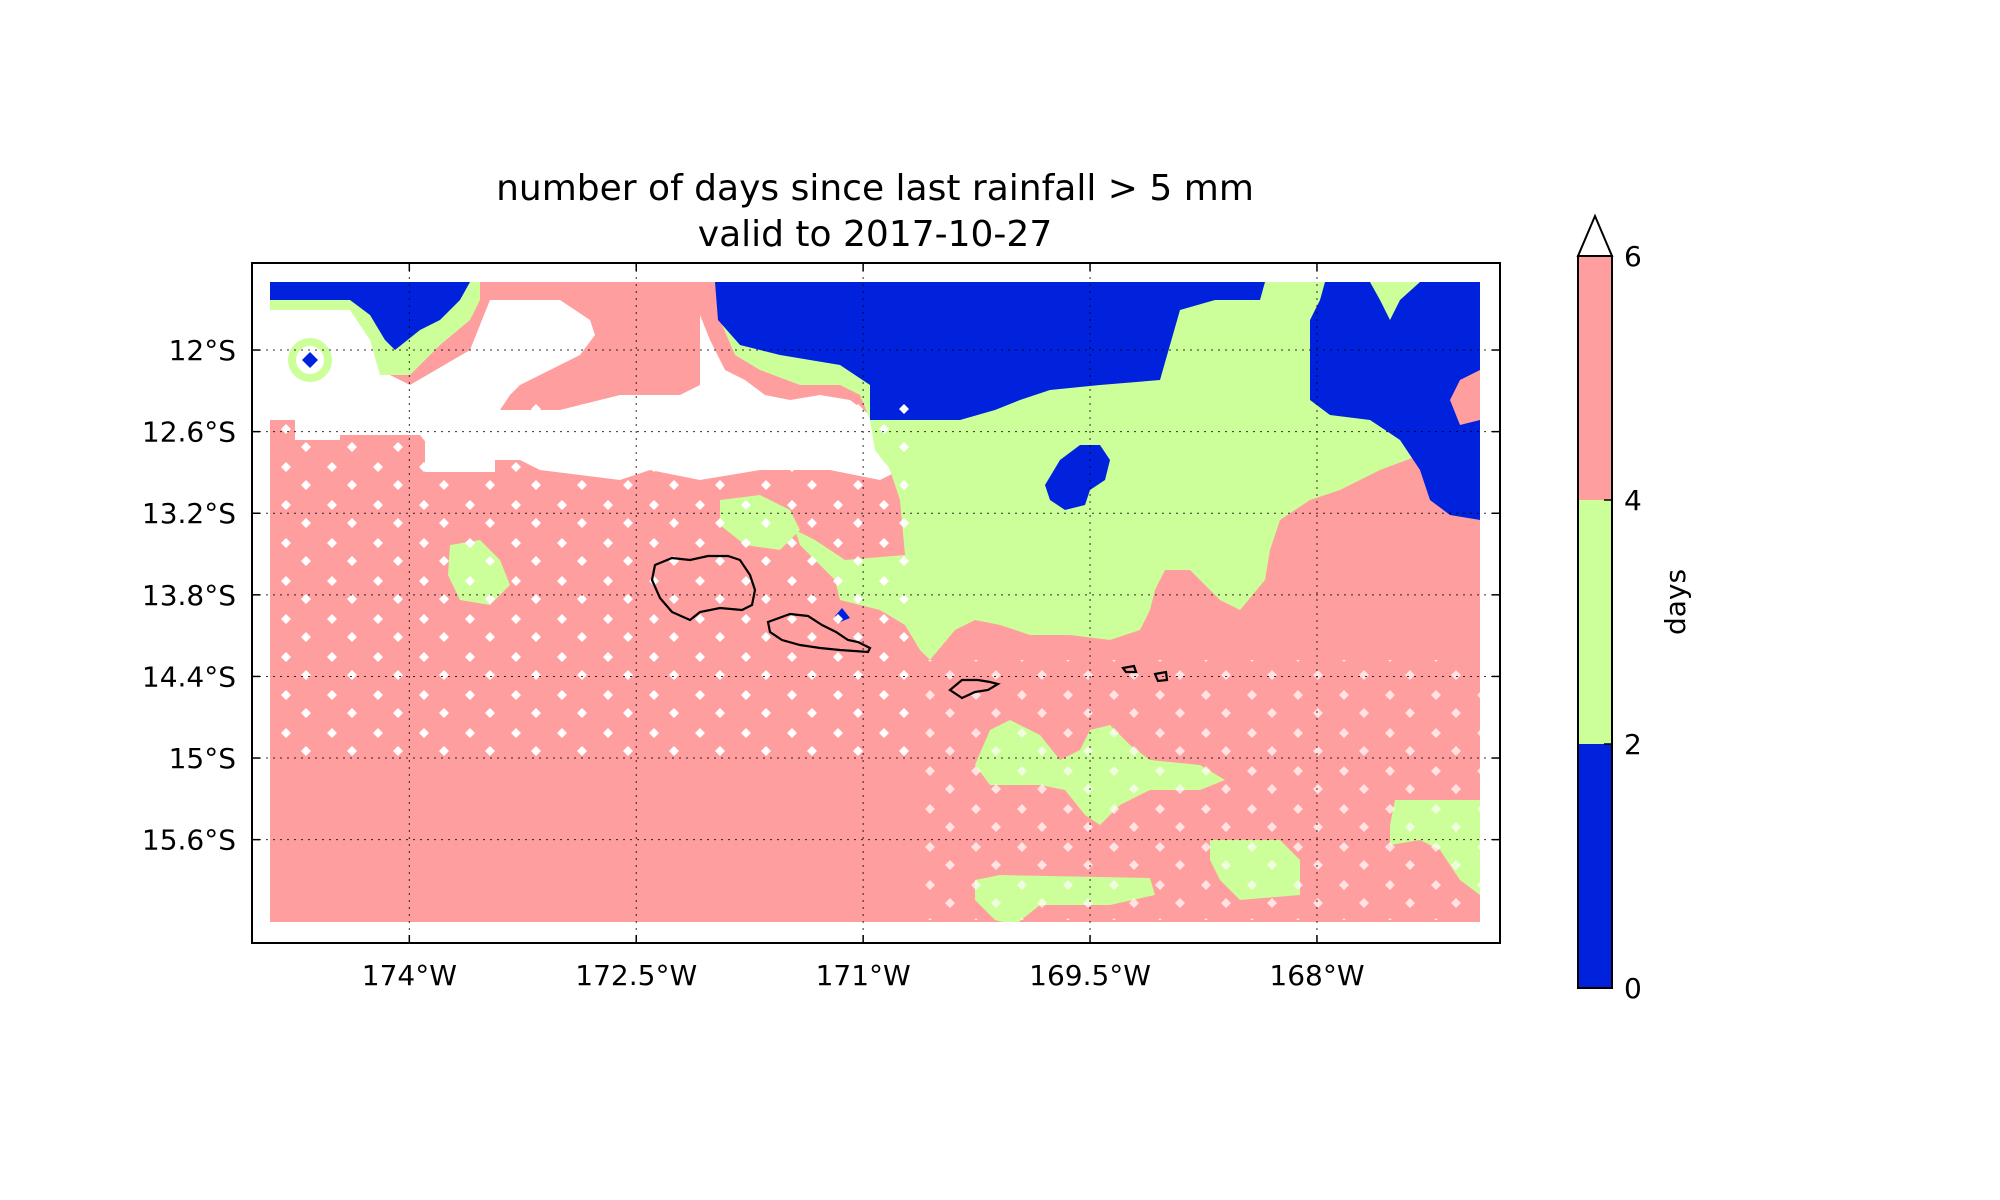 This screenshot has height=1200, width=2000. I want to click on coastline-niuatoputapu, so click(517, 938).